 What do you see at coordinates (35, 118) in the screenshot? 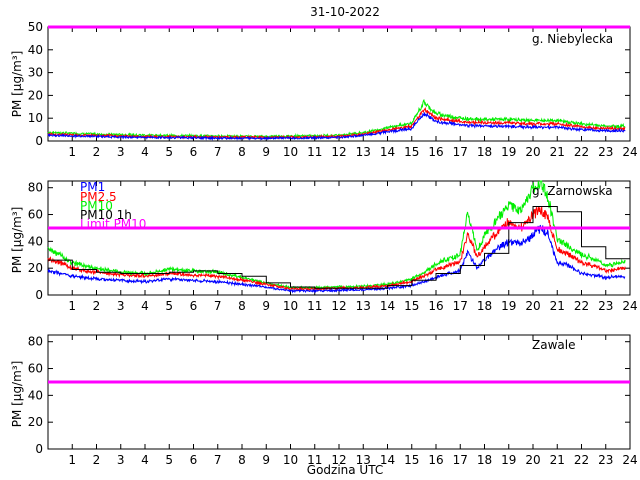
I see `y-tick-label: 10` at bounding box center [35, 118].